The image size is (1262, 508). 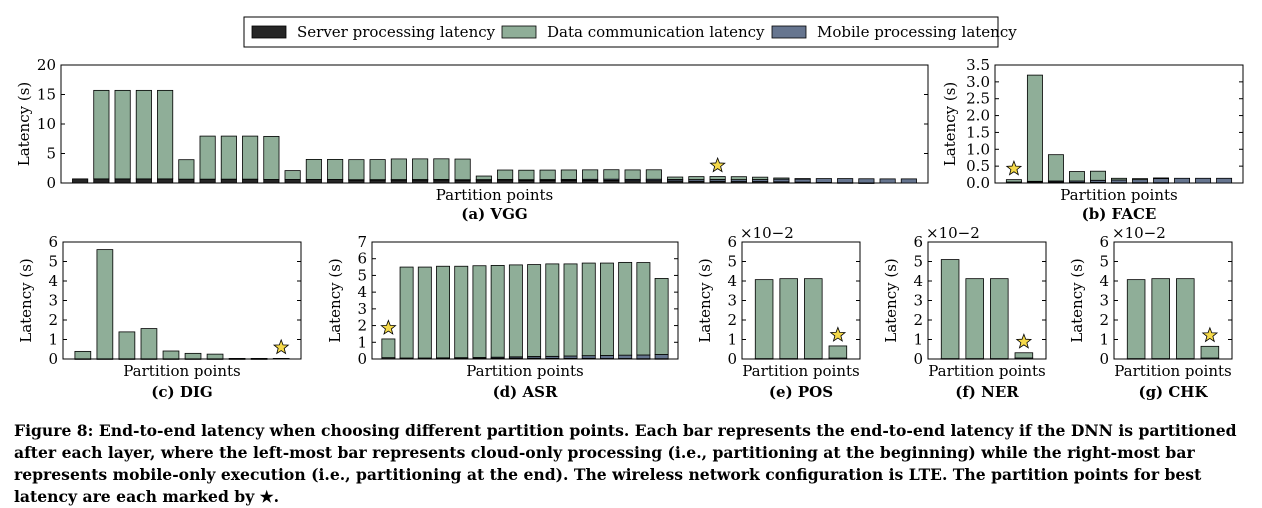 I want to click on legend-label-mobile: Mobile processing latency, so click(x=917, y=32).